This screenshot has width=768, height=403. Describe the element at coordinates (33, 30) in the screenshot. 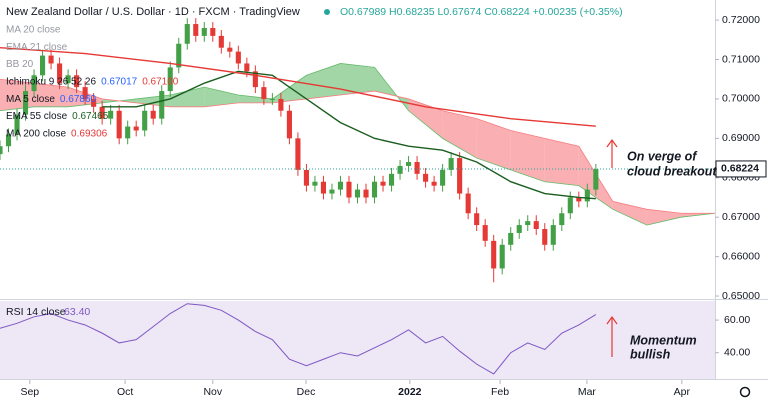

I see `legend-name: MA 20 close` at that location.